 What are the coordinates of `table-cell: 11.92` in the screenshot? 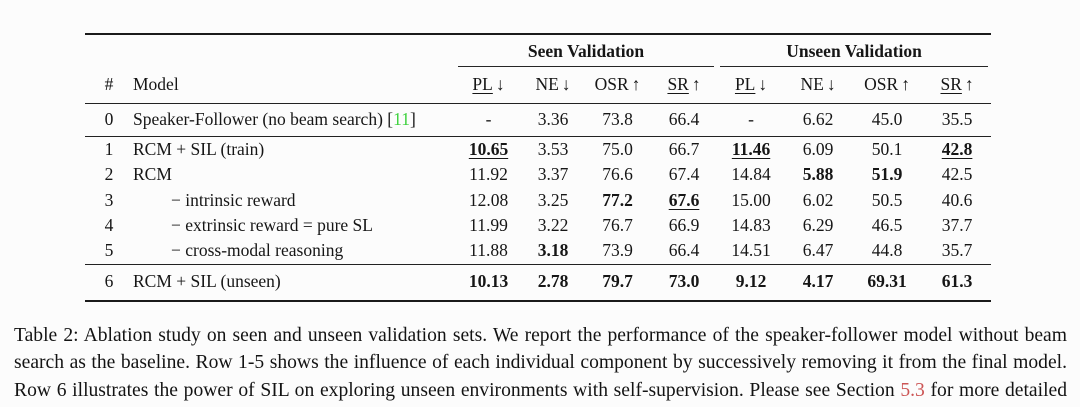 It's located at (488, 174).